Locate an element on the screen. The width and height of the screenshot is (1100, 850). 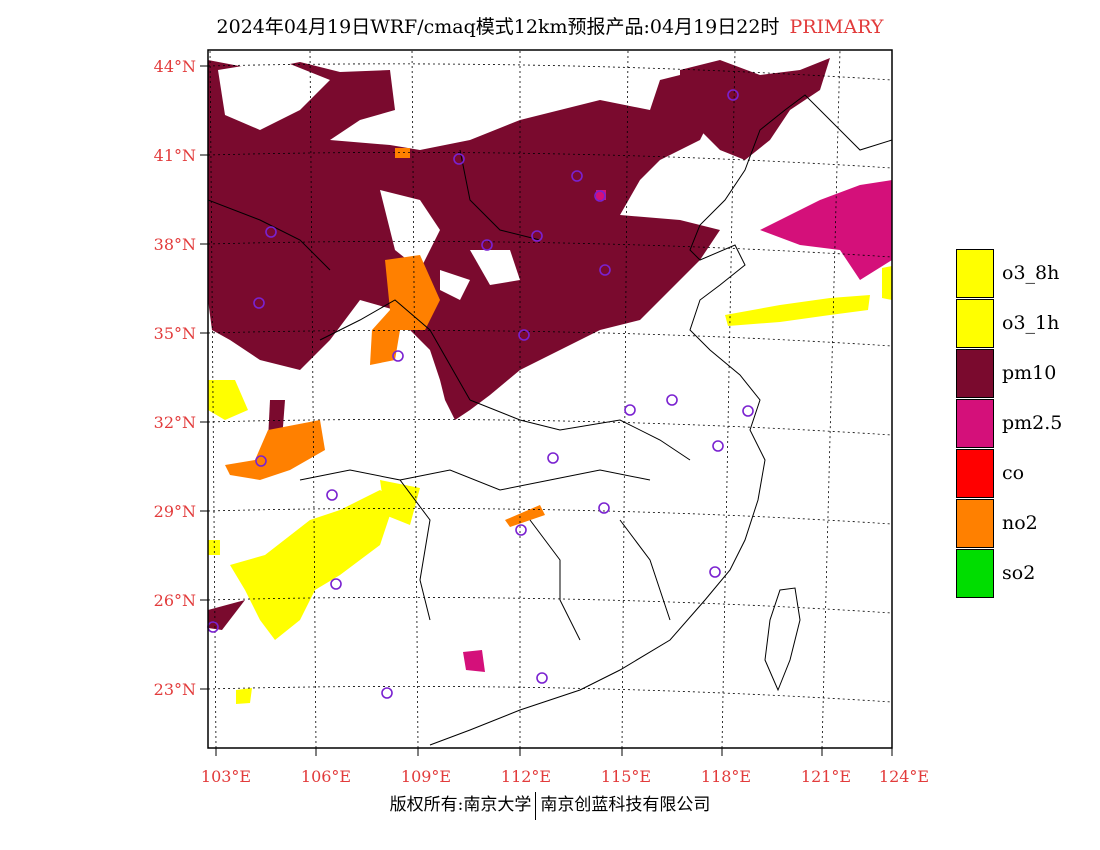
legend-item-pm10: pm10 is located at coordinates (1009, 373).